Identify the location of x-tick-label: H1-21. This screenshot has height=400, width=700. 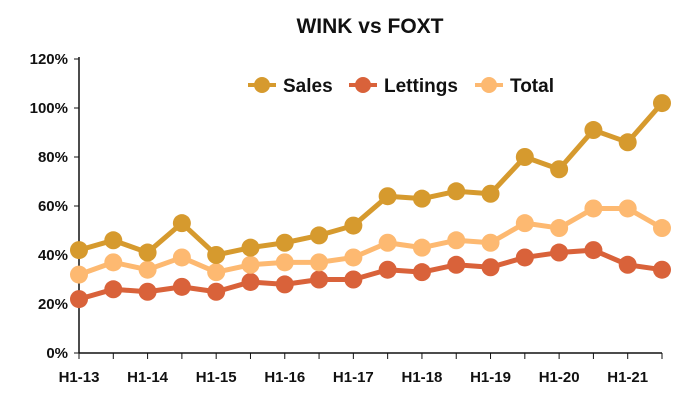
(627, 377).